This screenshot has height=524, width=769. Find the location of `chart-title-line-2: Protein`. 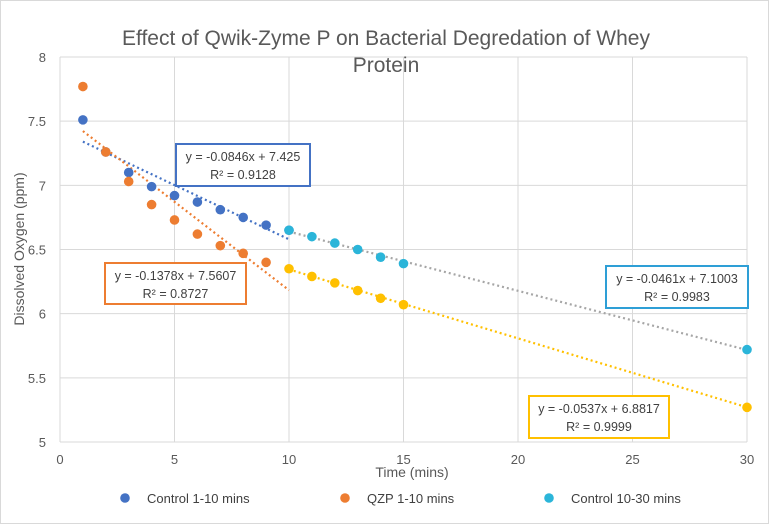

chart-title-line-2: Protein is located at coordinates (386, 65).